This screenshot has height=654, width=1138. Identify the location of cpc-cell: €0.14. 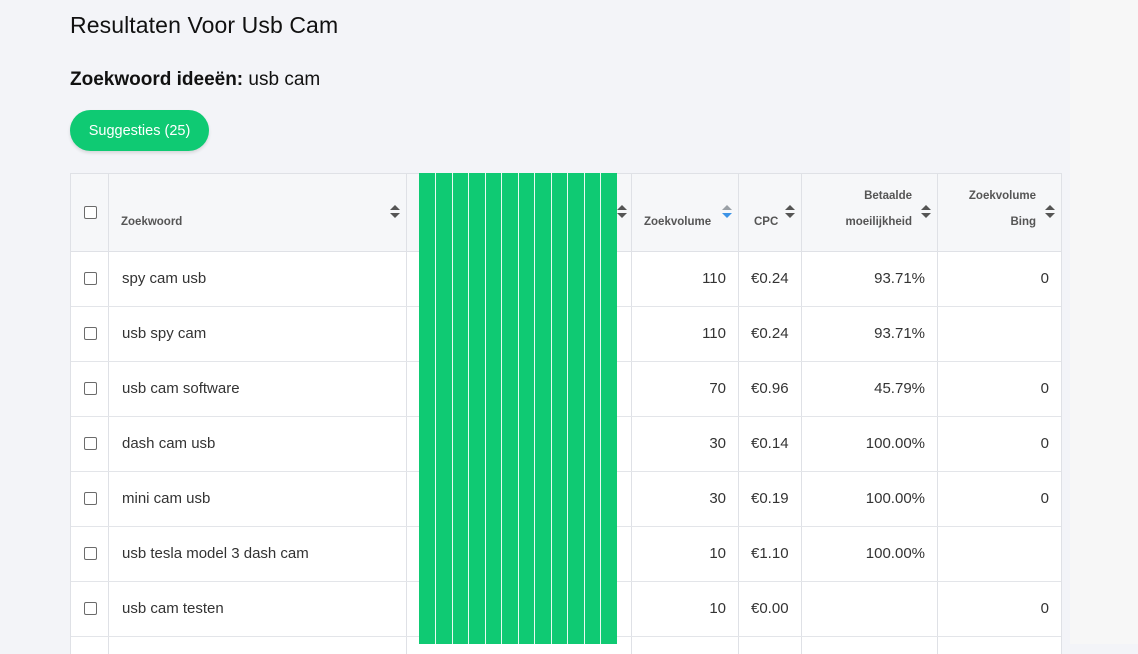
(770, 443).